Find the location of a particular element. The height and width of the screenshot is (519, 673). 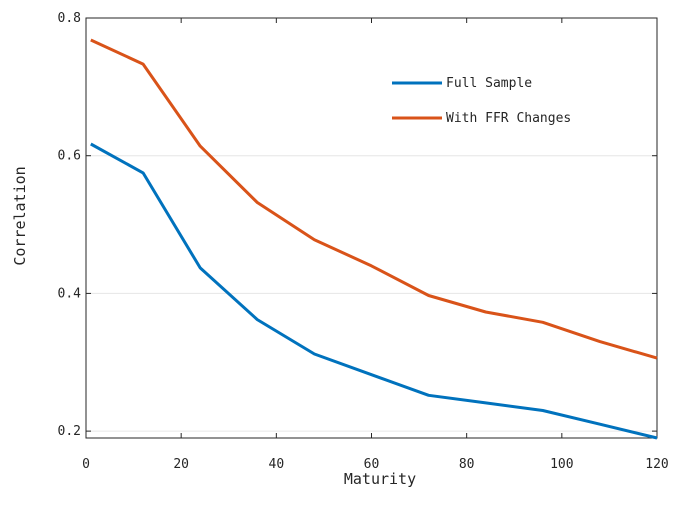

y-tick-label-1: 0.4 is located at coordinates (70, 293).